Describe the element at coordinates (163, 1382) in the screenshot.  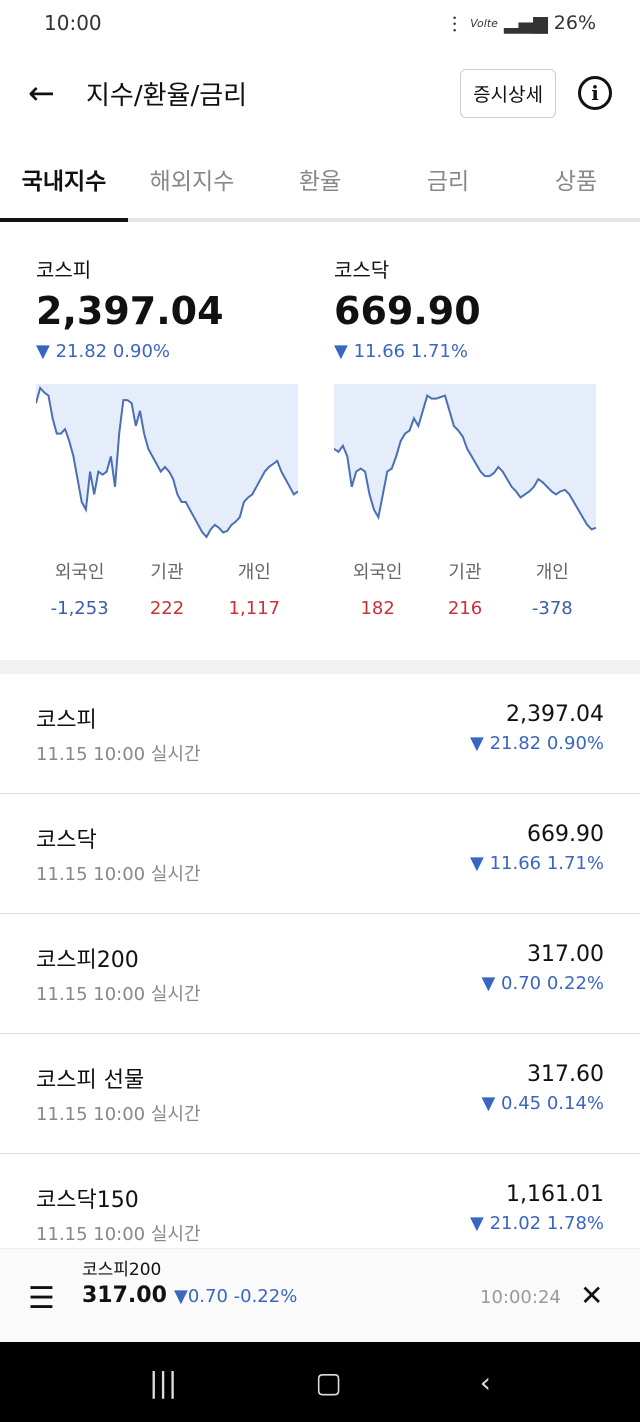
I see `recent-apps-icon: |||` at that location.